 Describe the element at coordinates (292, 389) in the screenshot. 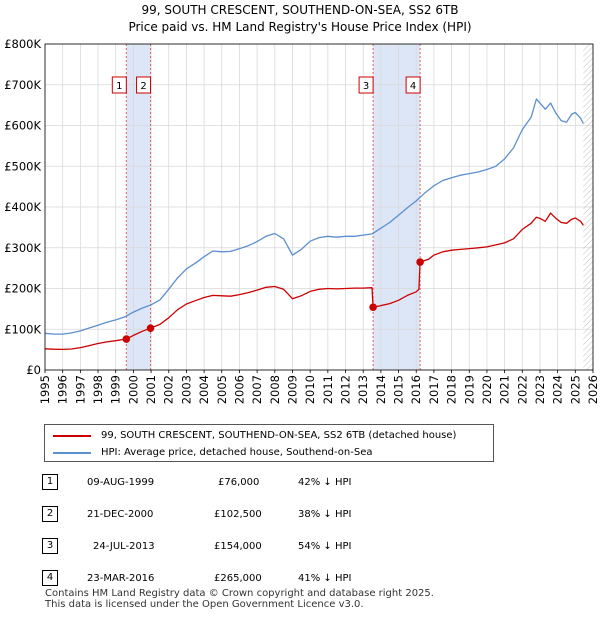

I see `x-tick-label: 2009` at that location.